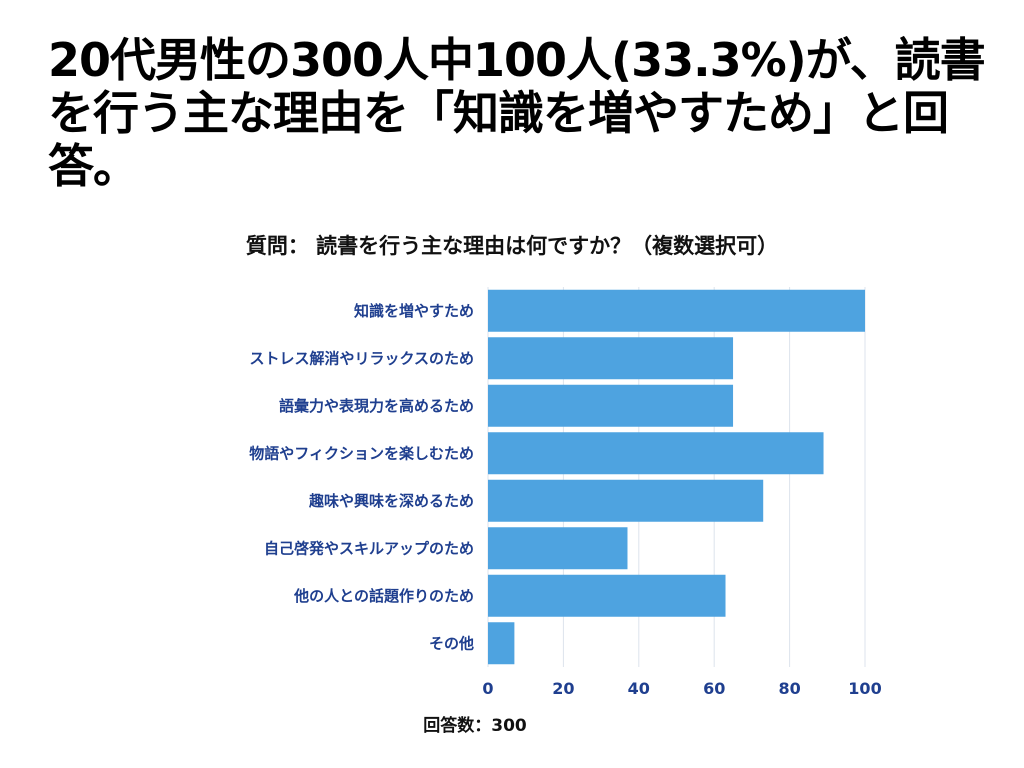 This screenshot has width=1024, height=768. What do you see at coordinates (475, 726) in the screenshot?
I see `response-count: 回答数：300` at bounding box center [475, 726].